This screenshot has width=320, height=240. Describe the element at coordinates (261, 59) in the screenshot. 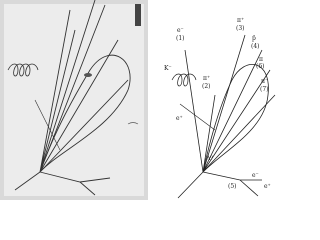

I see `track-label: π` at that location.